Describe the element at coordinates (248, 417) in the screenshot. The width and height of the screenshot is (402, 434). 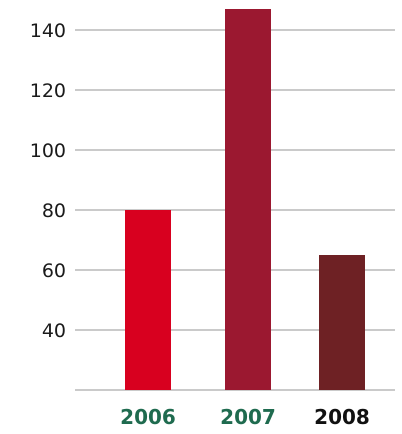
I see `x-category-label-2007: 2007` at that location.